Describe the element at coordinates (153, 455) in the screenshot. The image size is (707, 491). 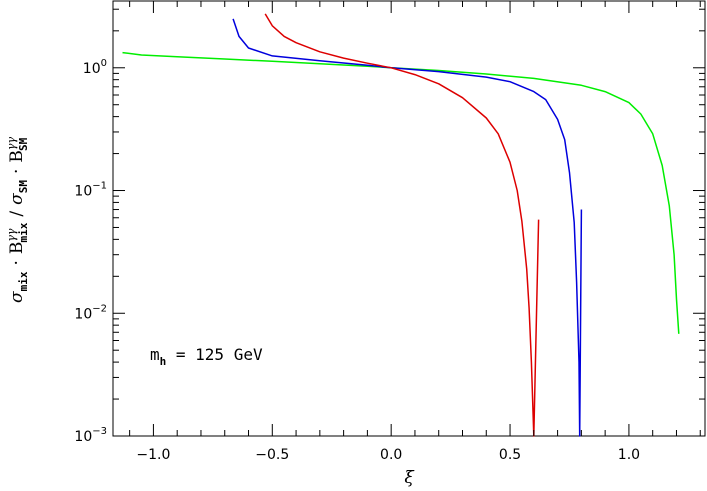
I see `x-tick-label: −1.0` at that location.